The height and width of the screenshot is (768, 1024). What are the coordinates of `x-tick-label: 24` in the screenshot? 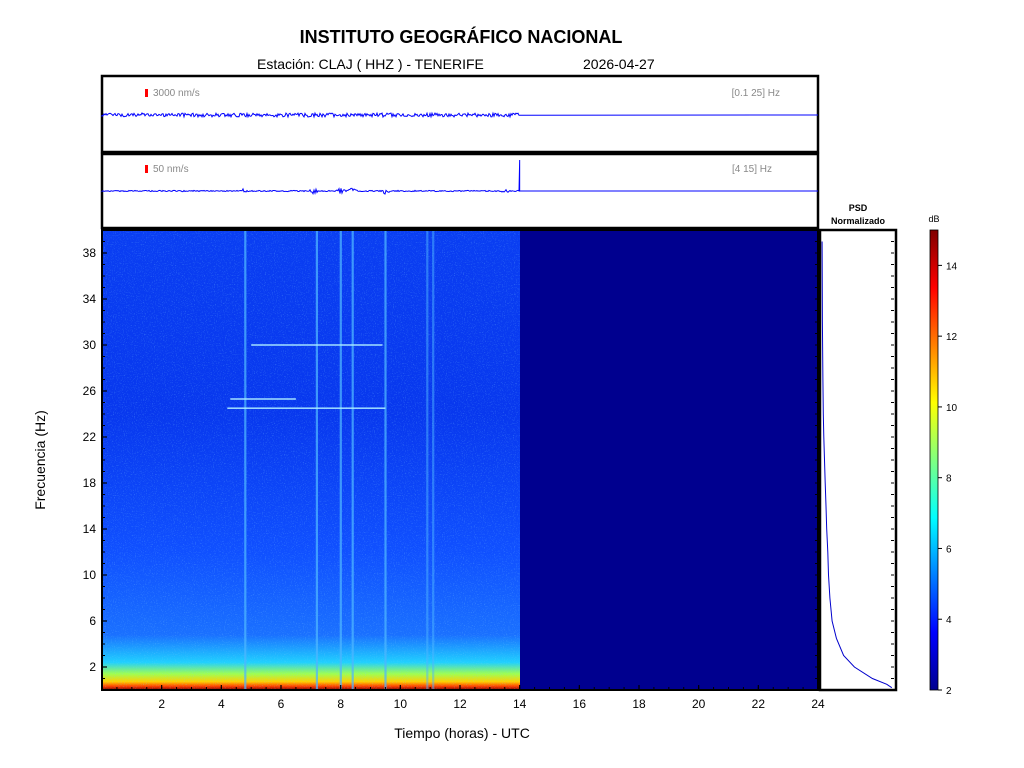 It's located at (818, 704).